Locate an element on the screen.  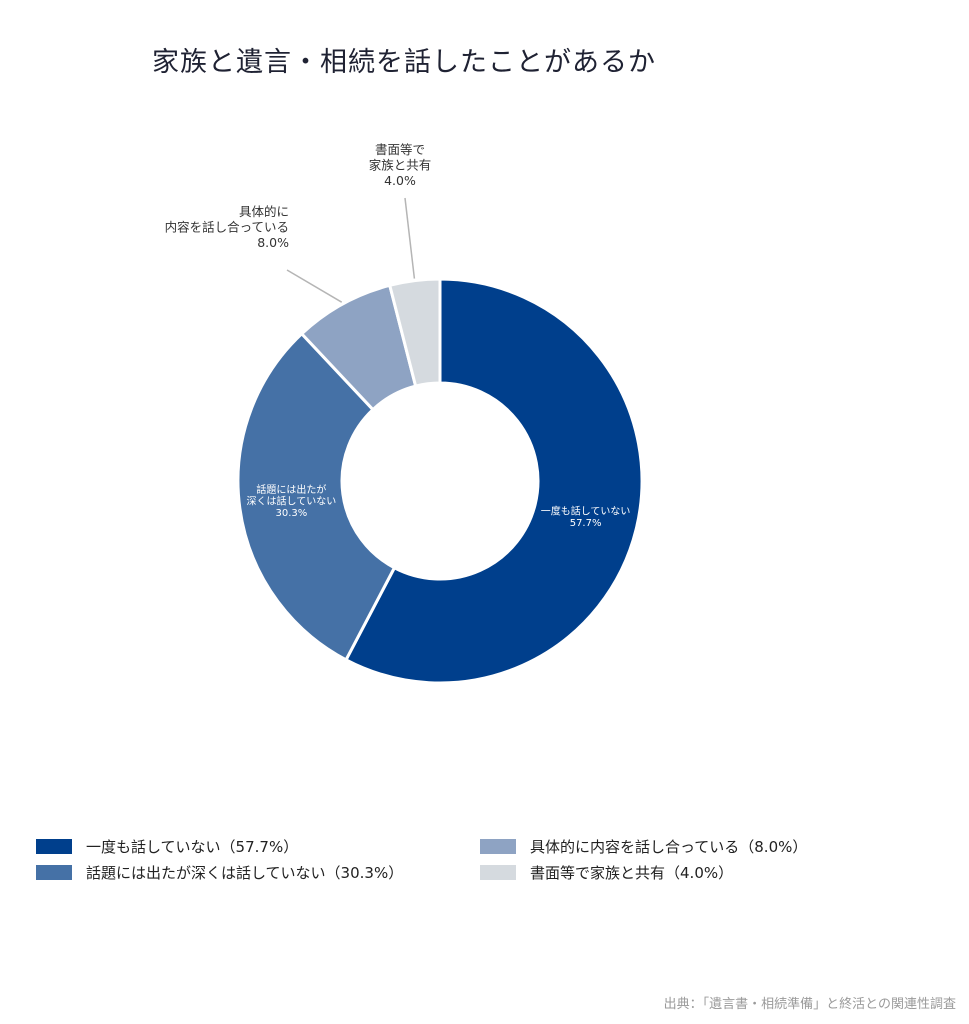
legend-item-1: 一度も話していない（57.7%） is located at coordinates (167, 846).